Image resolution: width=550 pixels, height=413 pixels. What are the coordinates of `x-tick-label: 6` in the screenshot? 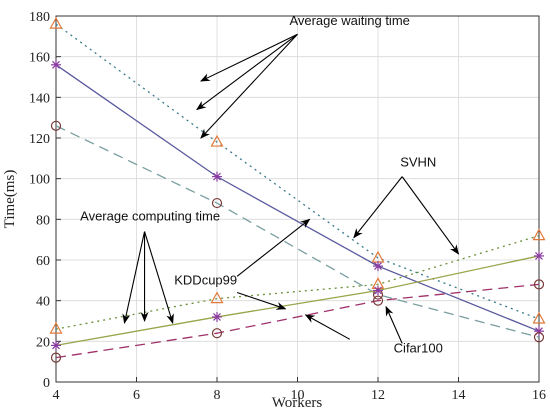 It's located at (136, 395).